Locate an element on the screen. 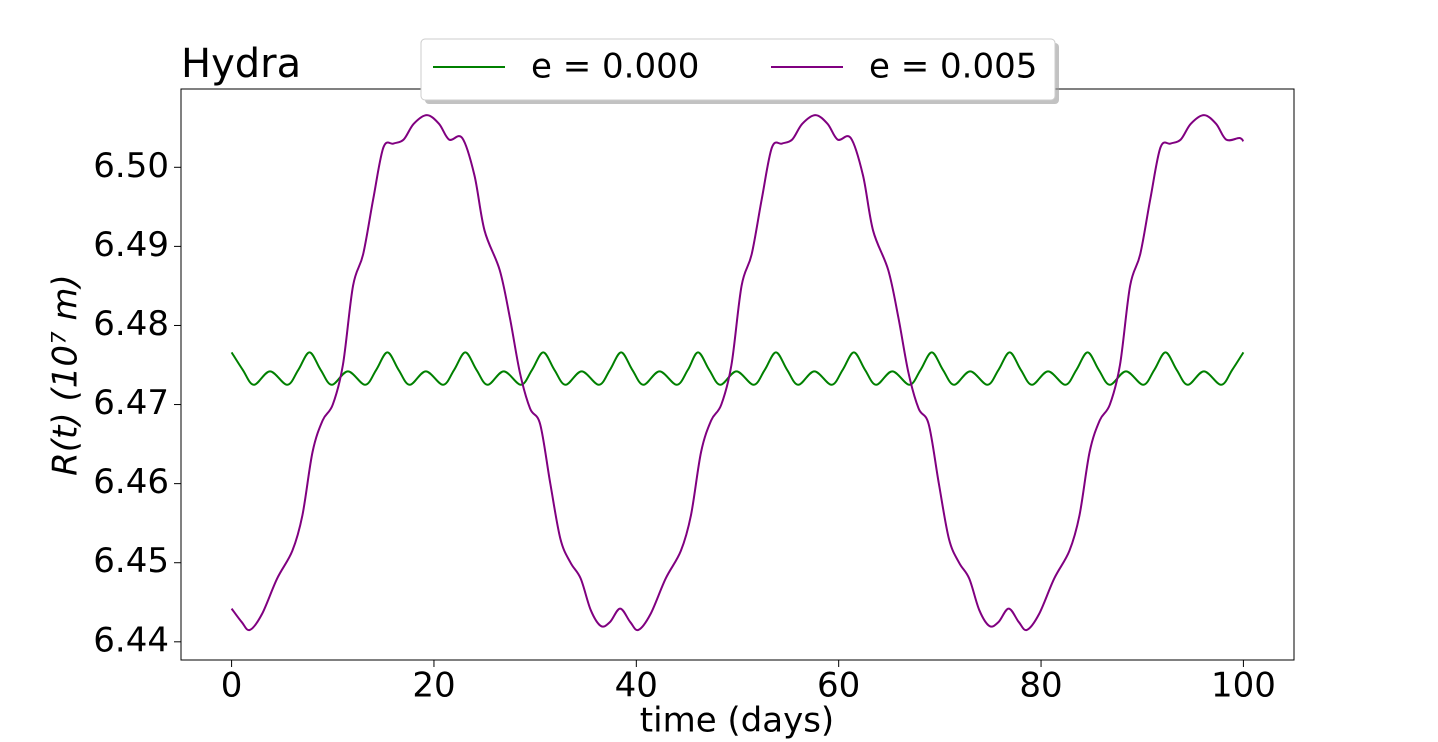 This screenshot has height=742, width=1438. x-tick-label: 60 is located at coordinates (838, 686).